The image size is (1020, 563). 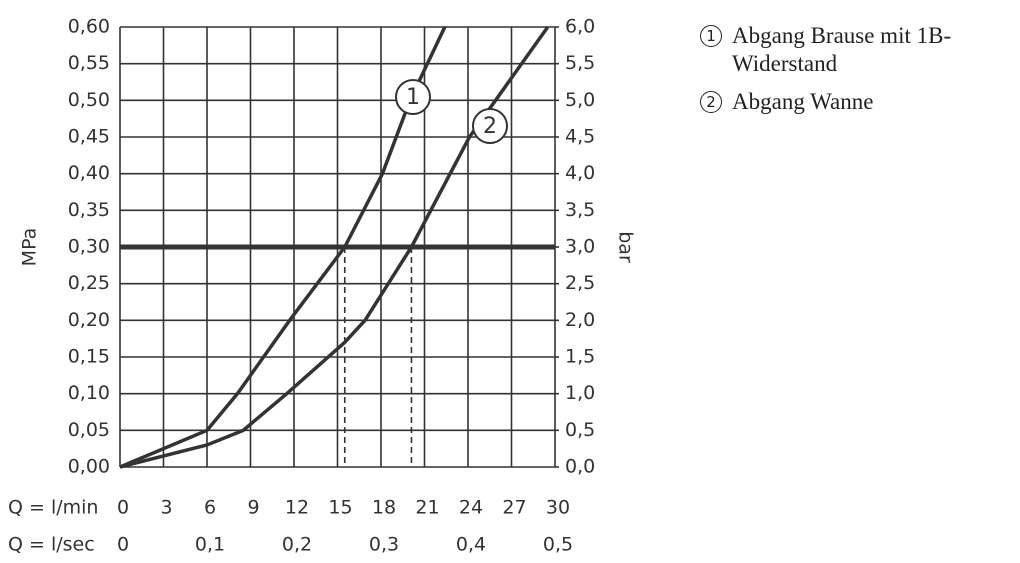 I want to click on x-tick-label: 30, so click(x=558, y=508).